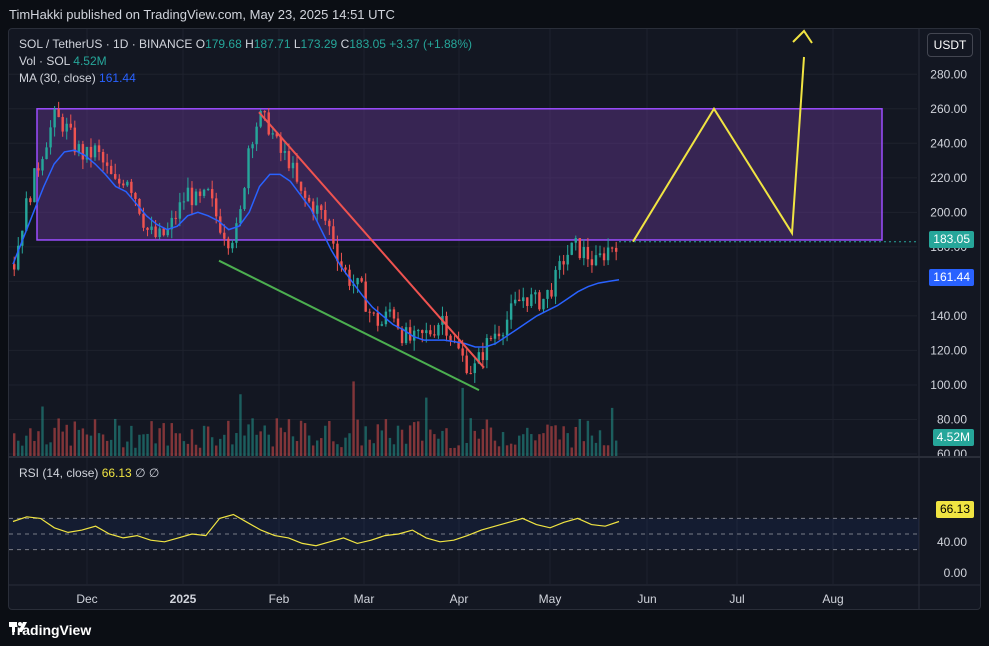 This screenshot has height=646, width=989. Describe the element at coordinates (57, 78) in the screenshot. I see `ma-label: MA (30, close)` at that location.